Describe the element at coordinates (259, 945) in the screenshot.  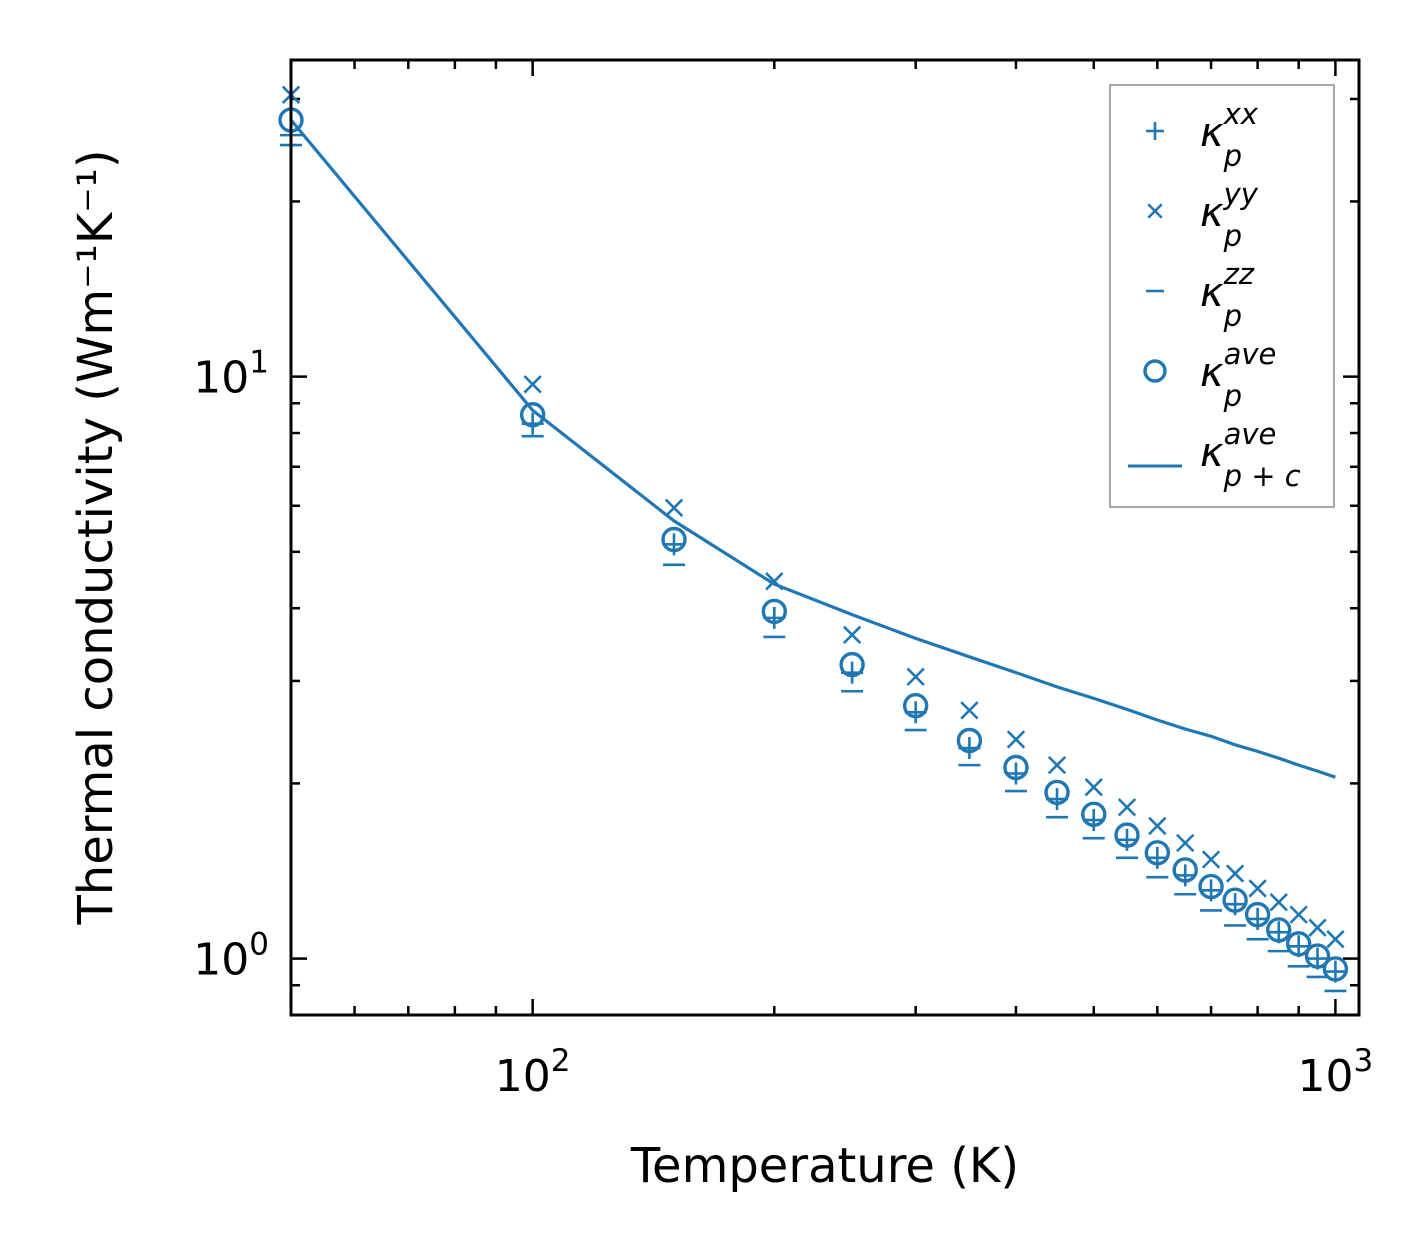
I see `y-tick-label-exponent: 0` at that location.